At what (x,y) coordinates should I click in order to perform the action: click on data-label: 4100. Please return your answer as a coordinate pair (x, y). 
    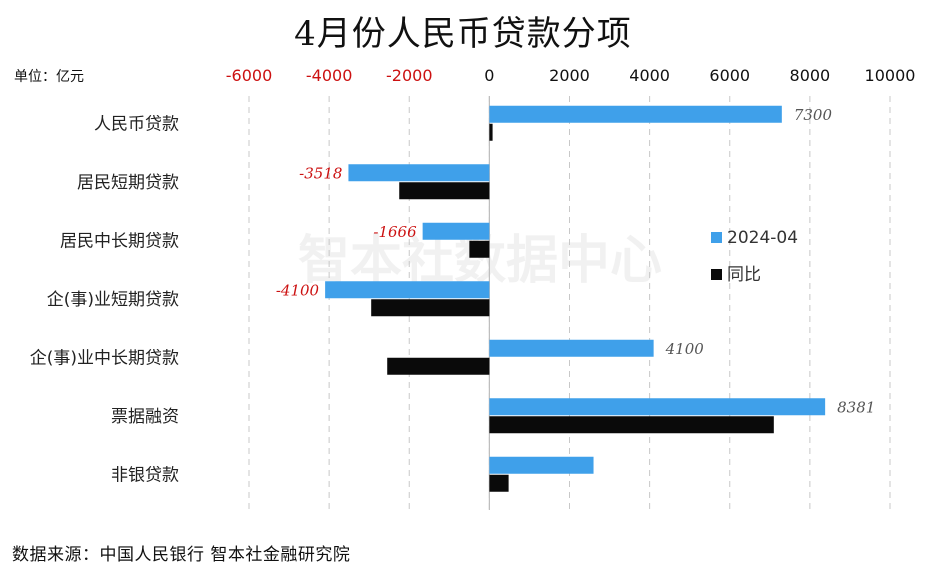
    Looking at the image, I should click on (685, 349).